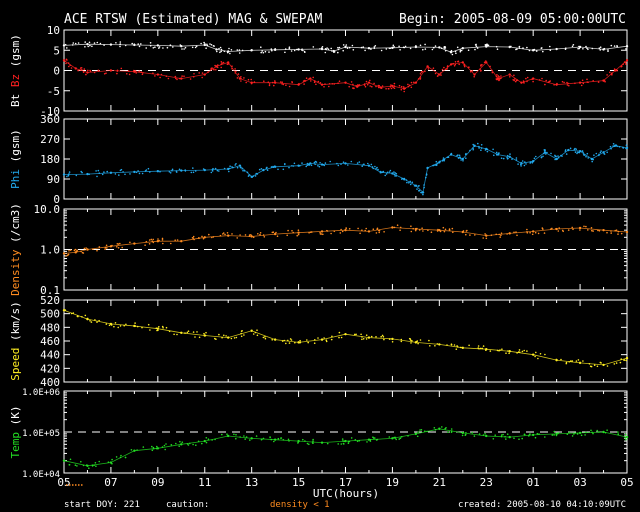 The height and width of the screenshot is (512, 640). I want to click on y-axis-label-temp: Temp (K), so click(15, 432).